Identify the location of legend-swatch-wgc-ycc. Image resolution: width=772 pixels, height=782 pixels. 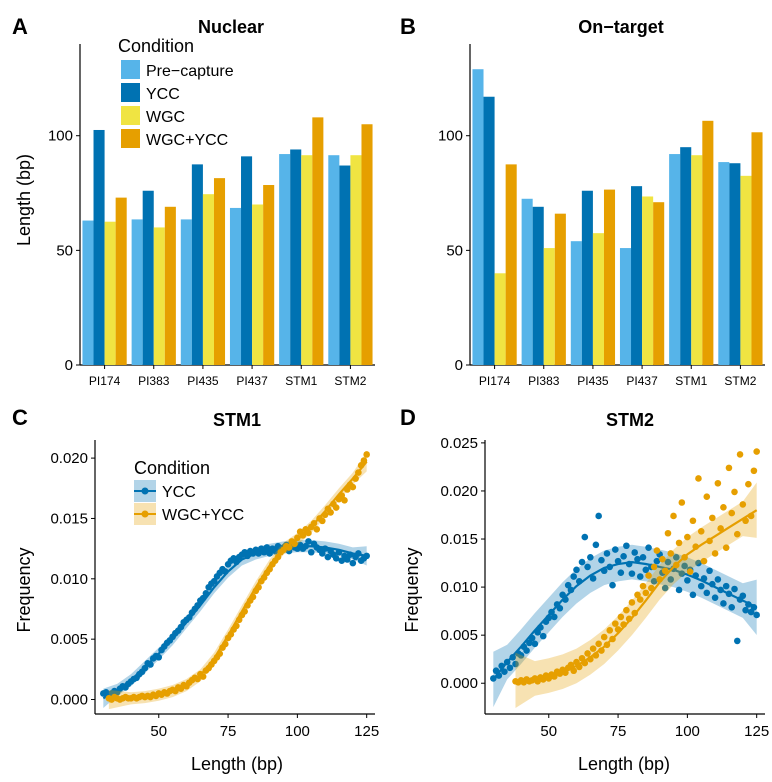
(130, 138).